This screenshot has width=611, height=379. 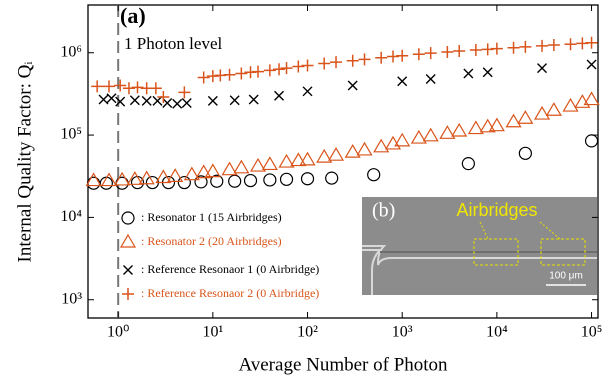 I want to click on y-tick-label: 10⁶, so click(x=71, y=51).